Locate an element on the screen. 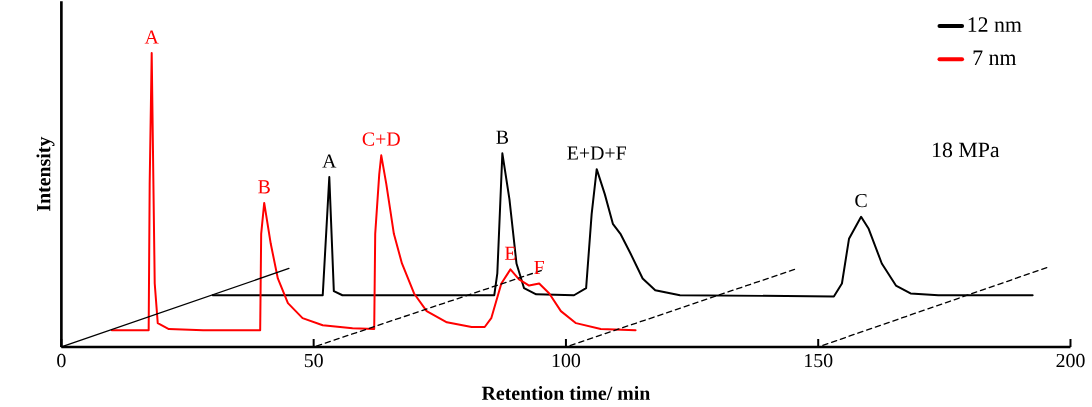 The width and height of the screenshot is (1092, 407). annotation: C is located at coordinates (861, 201).